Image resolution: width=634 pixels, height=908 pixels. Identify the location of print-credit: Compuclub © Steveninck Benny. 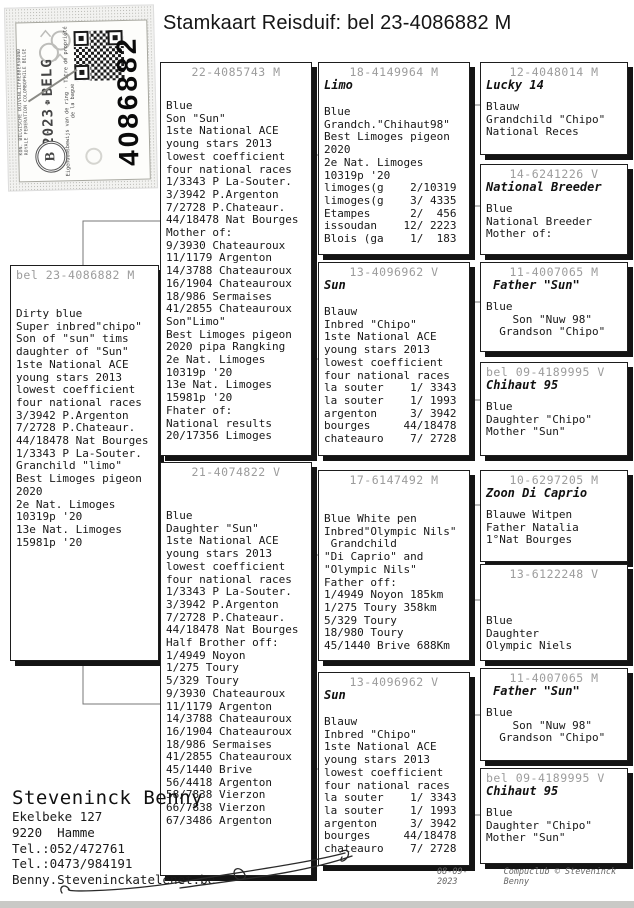
(560, 877).